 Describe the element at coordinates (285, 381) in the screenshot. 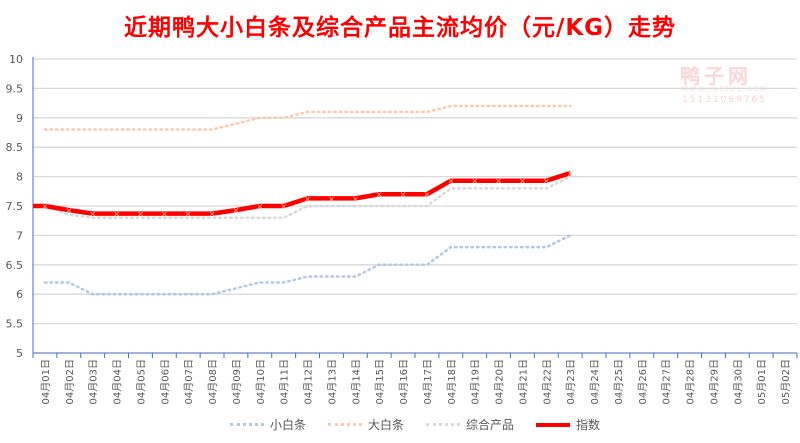

I see `x-tick-label: 04月11日` at that location.